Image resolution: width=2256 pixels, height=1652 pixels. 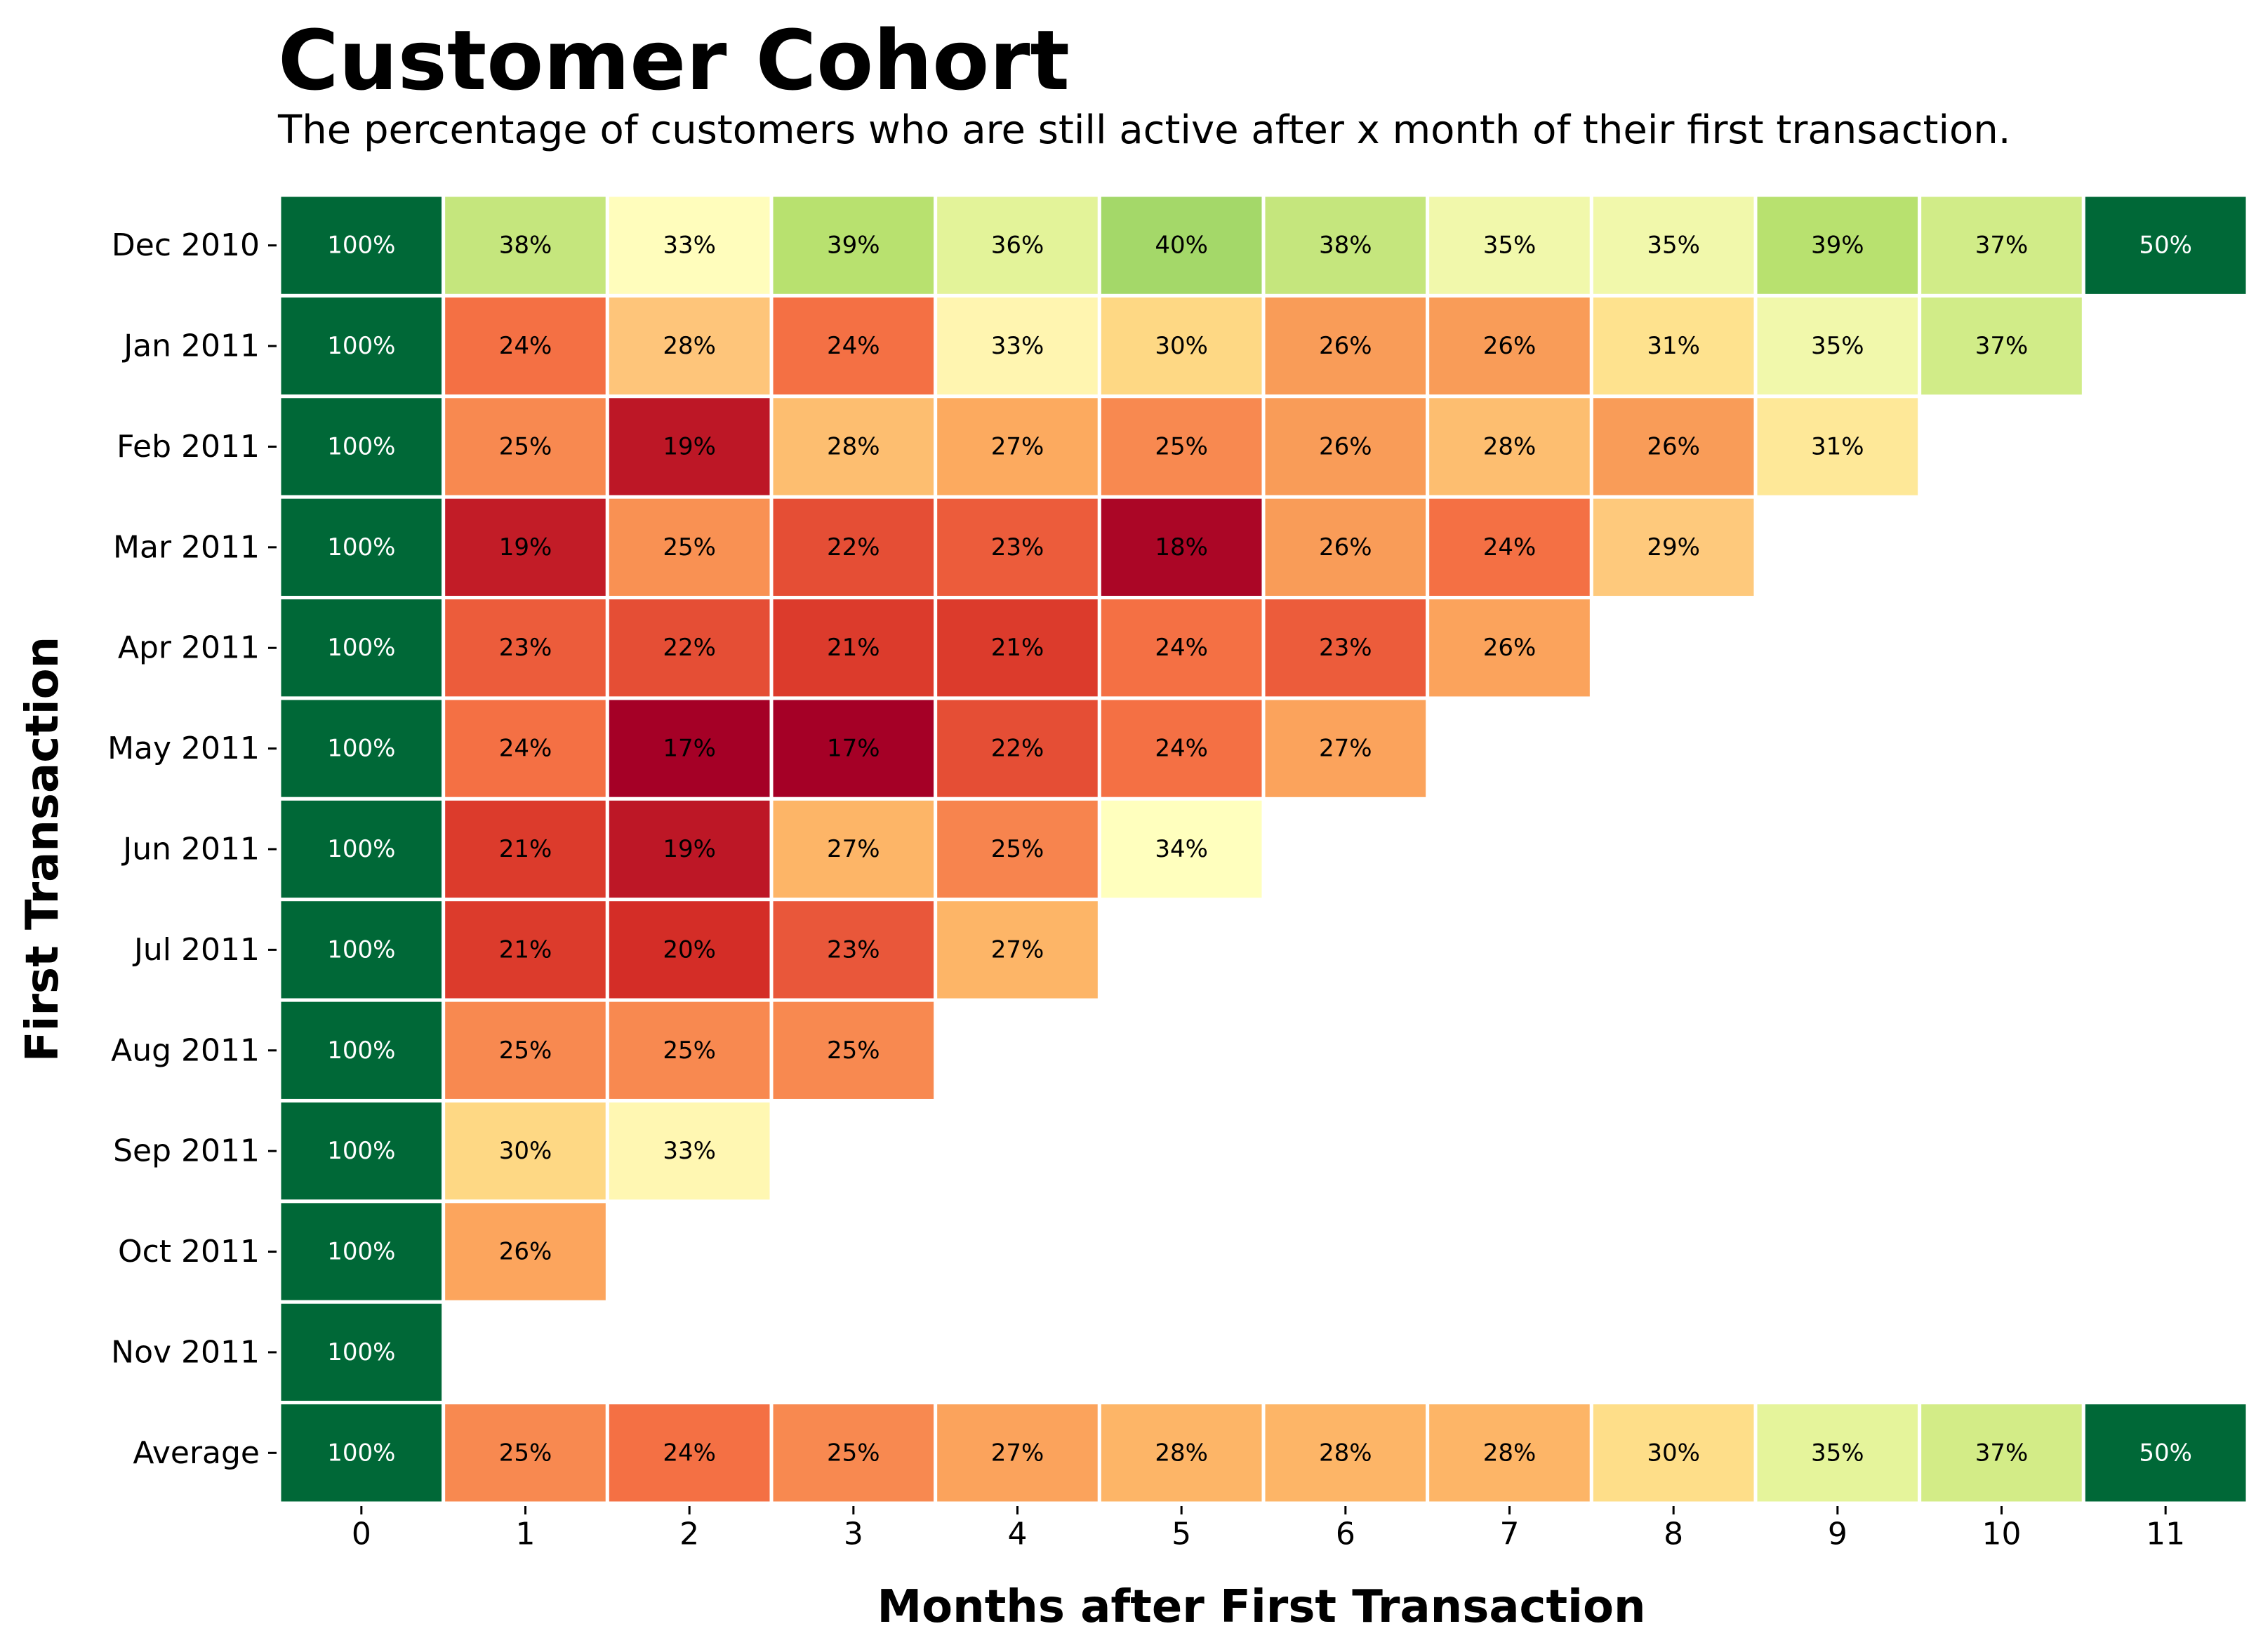 I want to click on y-tick-label: Mar 2011, so click(x=186, y=547).